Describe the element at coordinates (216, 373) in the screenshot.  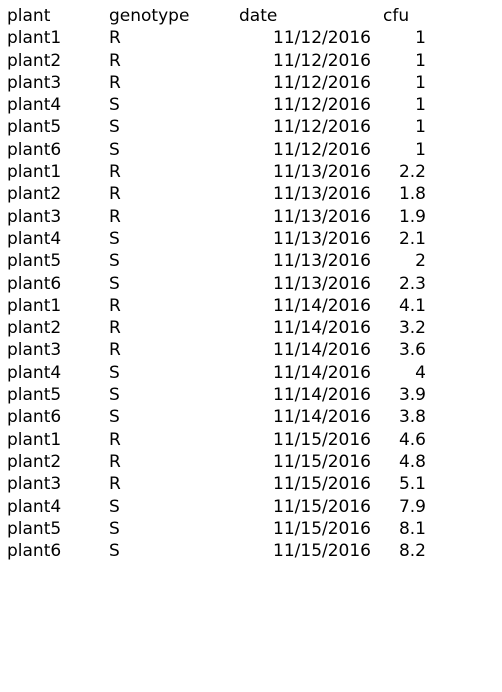
I see `table-row: plant4 S 11/14/2016 4` at that location.